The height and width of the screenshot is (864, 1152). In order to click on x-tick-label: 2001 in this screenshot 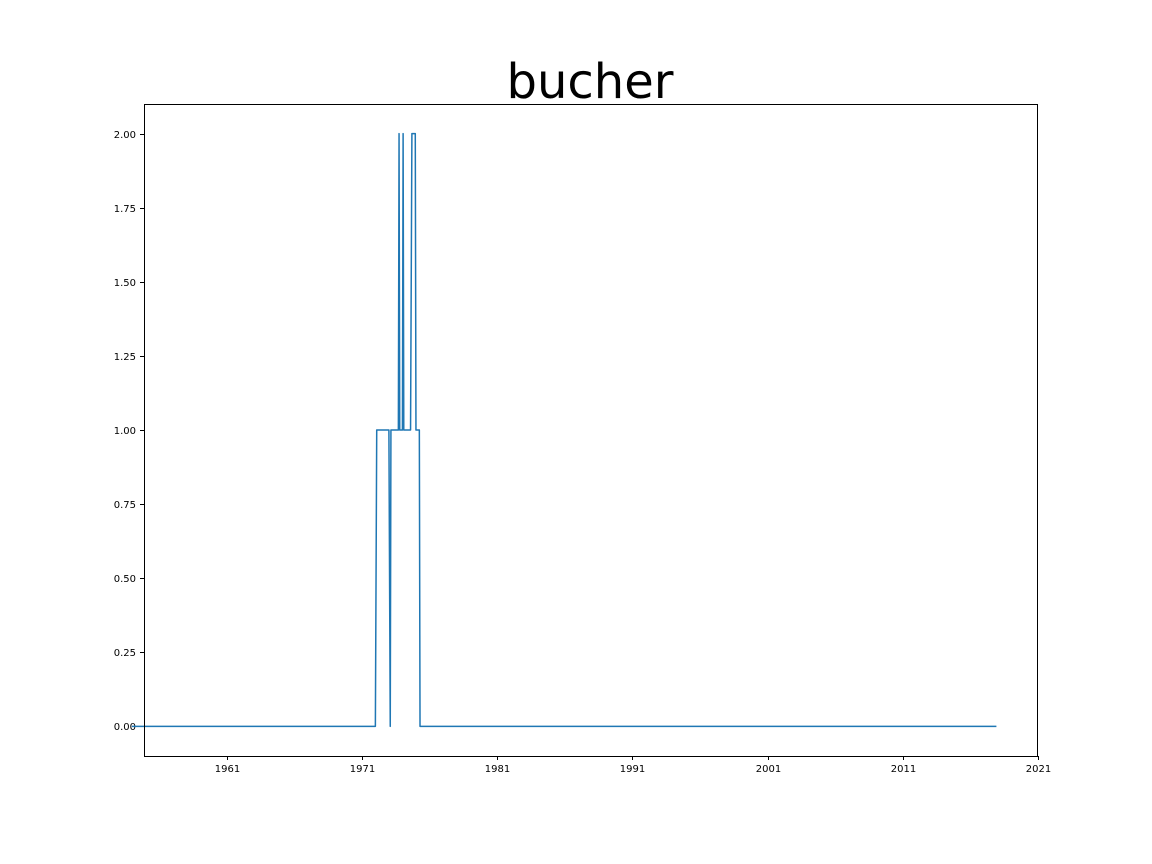, I will do `click(768, 769)`.